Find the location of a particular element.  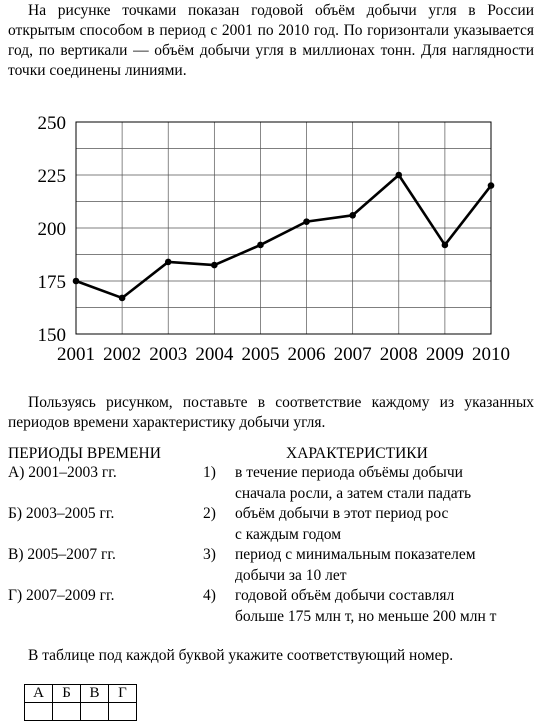

characteristic-number: 3) is located at coordinates (209, 554).